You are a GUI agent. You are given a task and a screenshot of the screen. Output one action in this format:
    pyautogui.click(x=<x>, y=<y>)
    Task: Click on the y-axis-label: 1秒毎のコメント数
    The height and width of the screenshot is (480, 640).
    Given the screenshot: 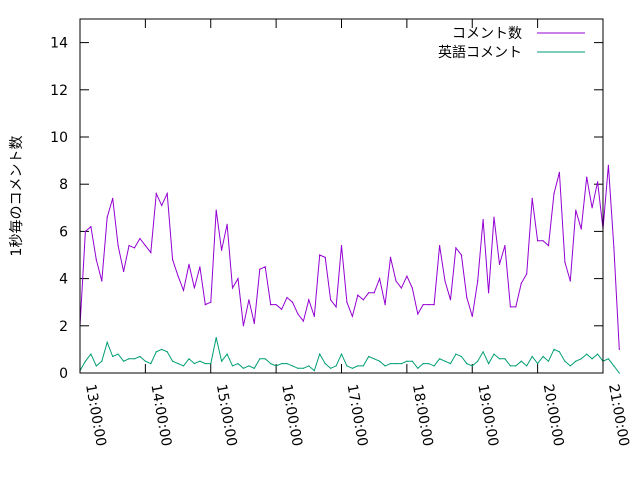 What is the action you would take?
    pyautogui.click(x=17, y=196)
    